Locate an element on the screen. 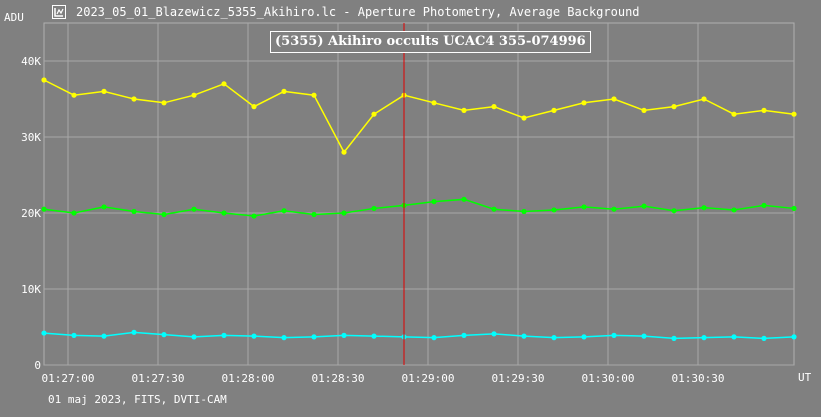 This screenshot has width=821, height=417. y-axis-label: ADU is located at coordinates (14, 17).